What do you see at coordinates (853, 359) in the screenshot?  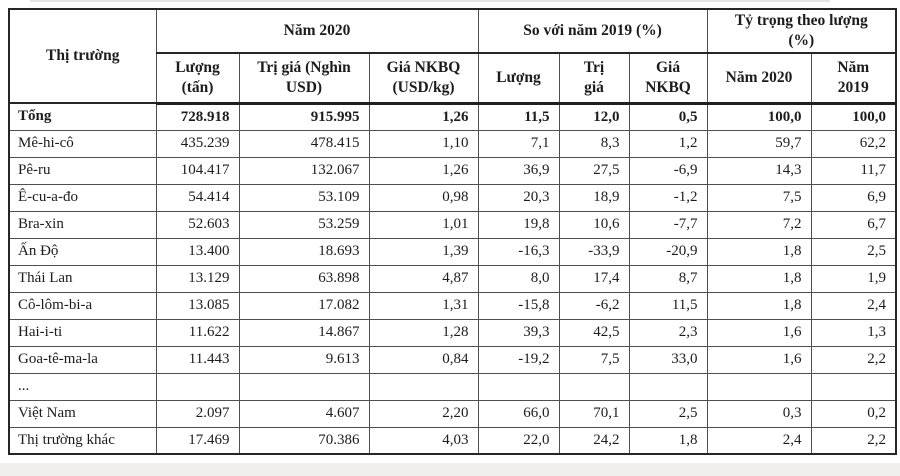 I see `value-cell: 2,2` at bounding box center [853, 359].